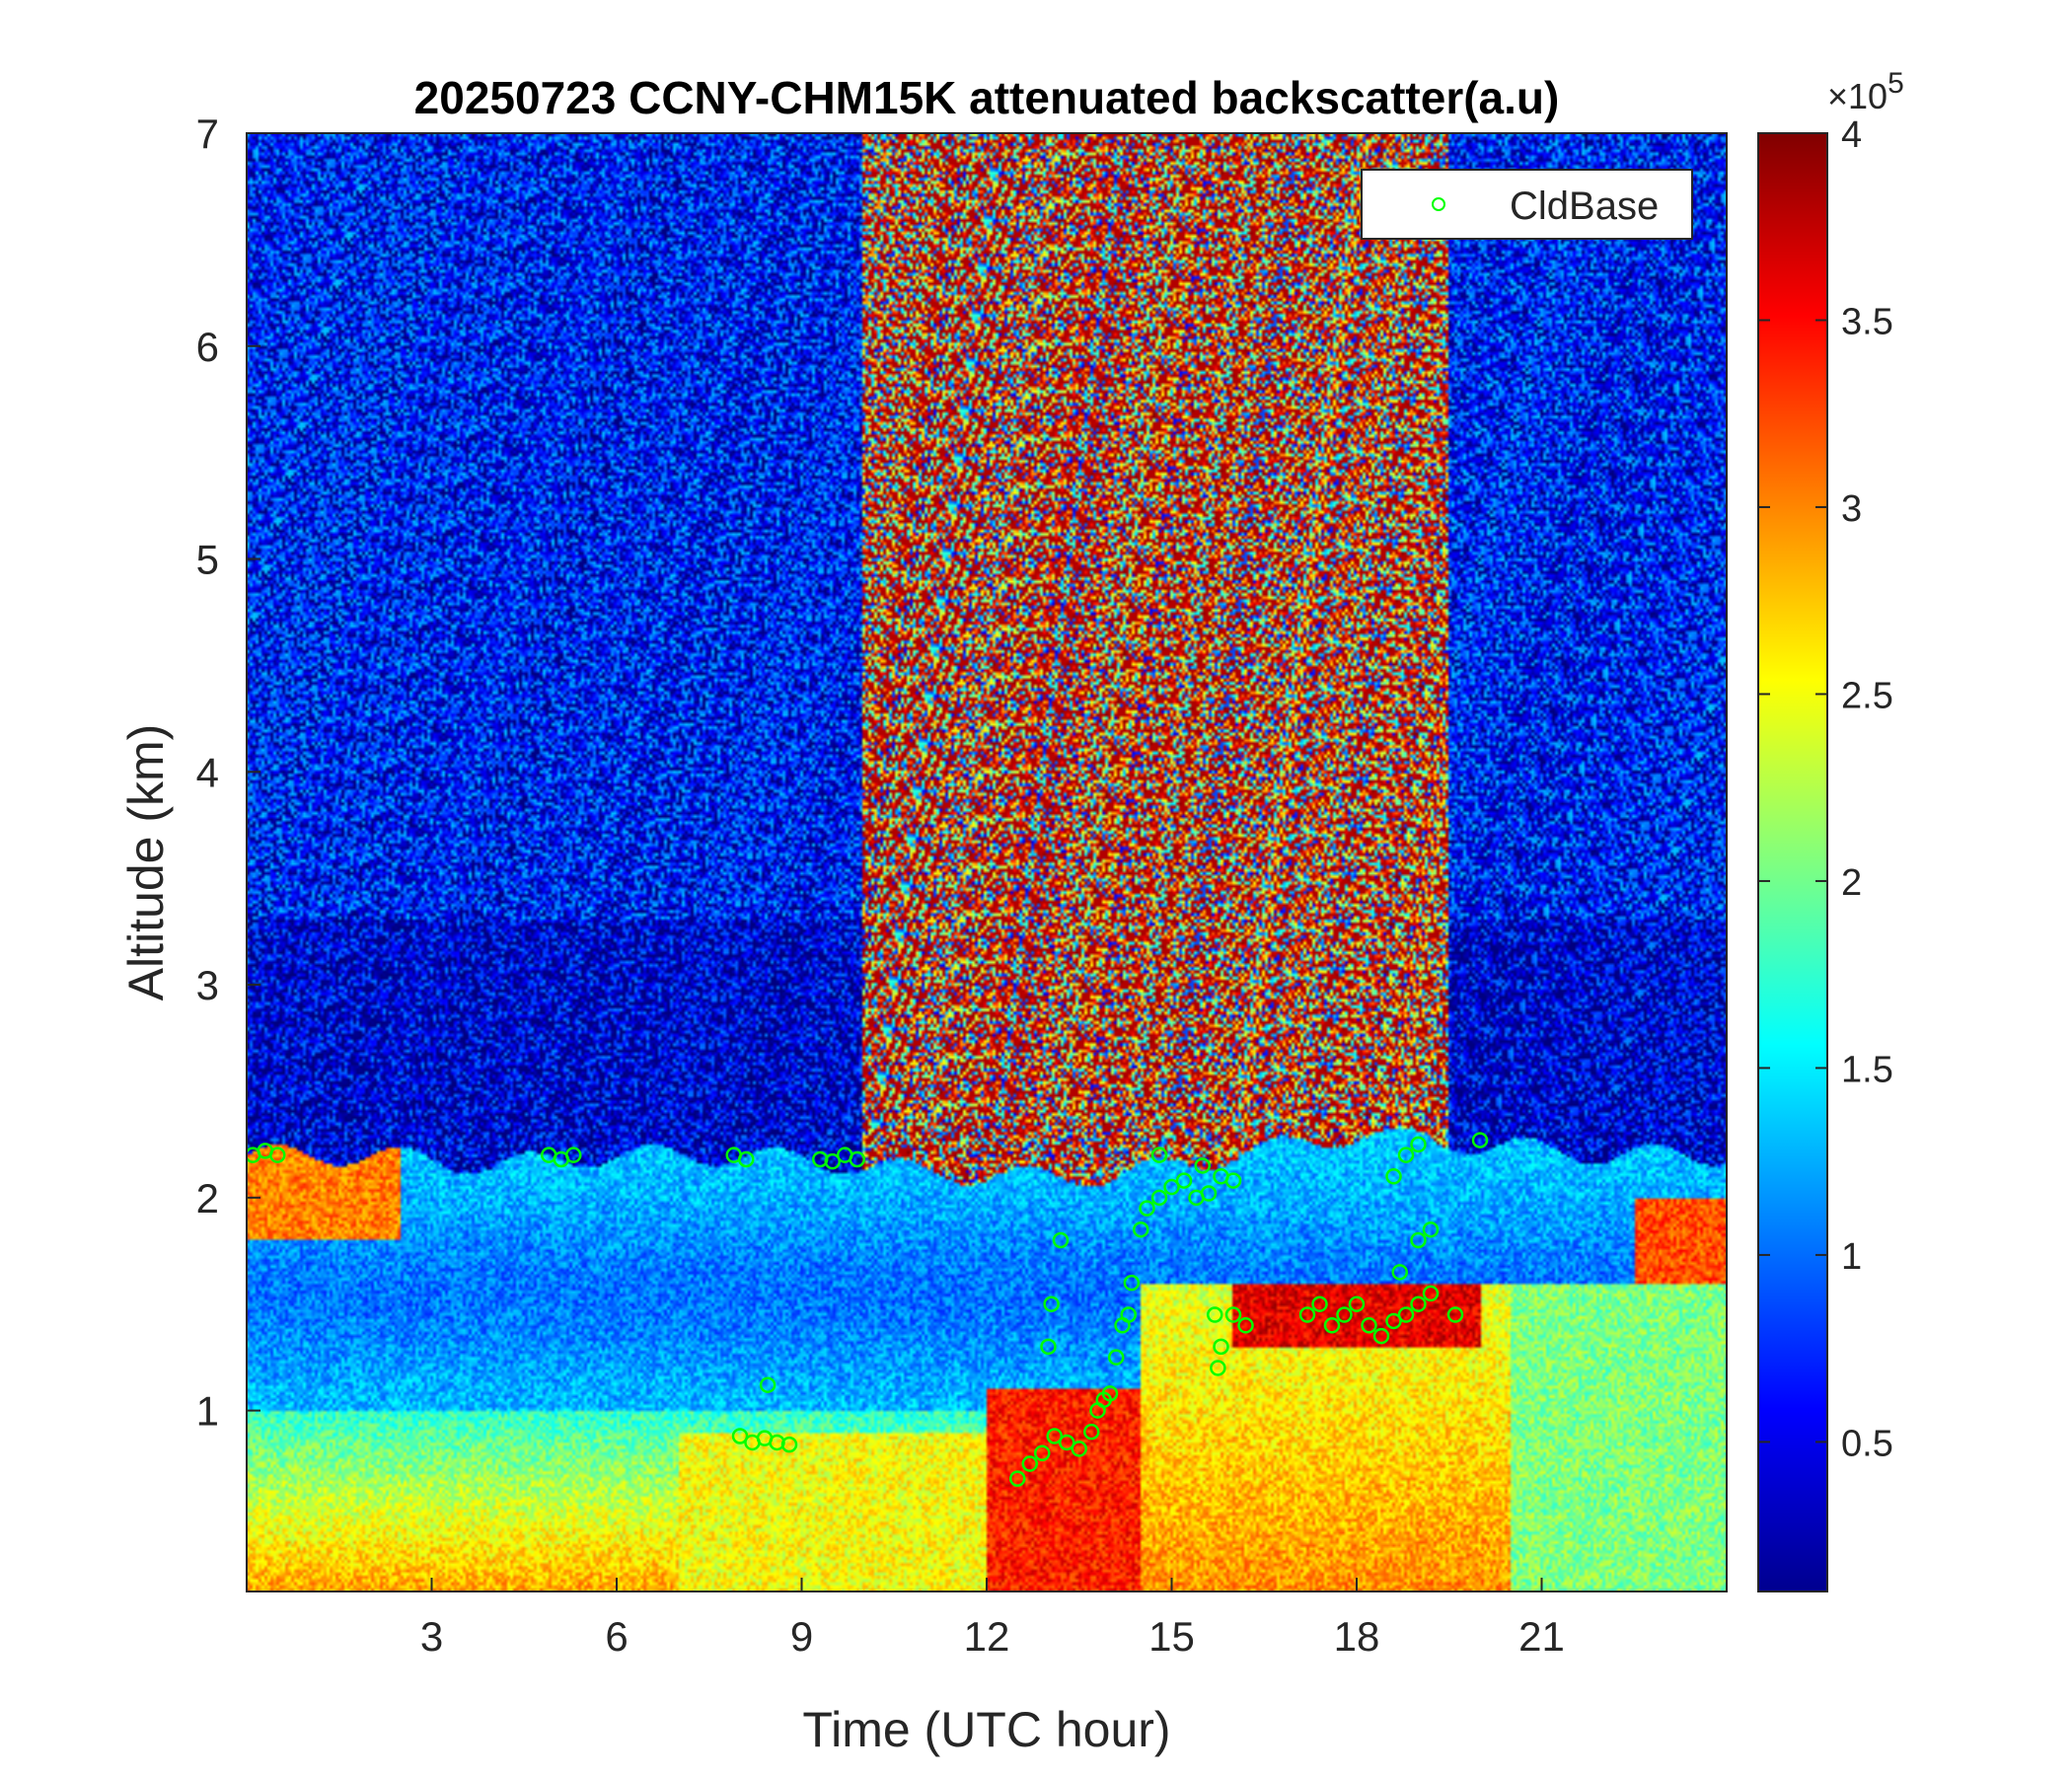  I want to click on x-tick-label: 18, so click(1357, 1637).